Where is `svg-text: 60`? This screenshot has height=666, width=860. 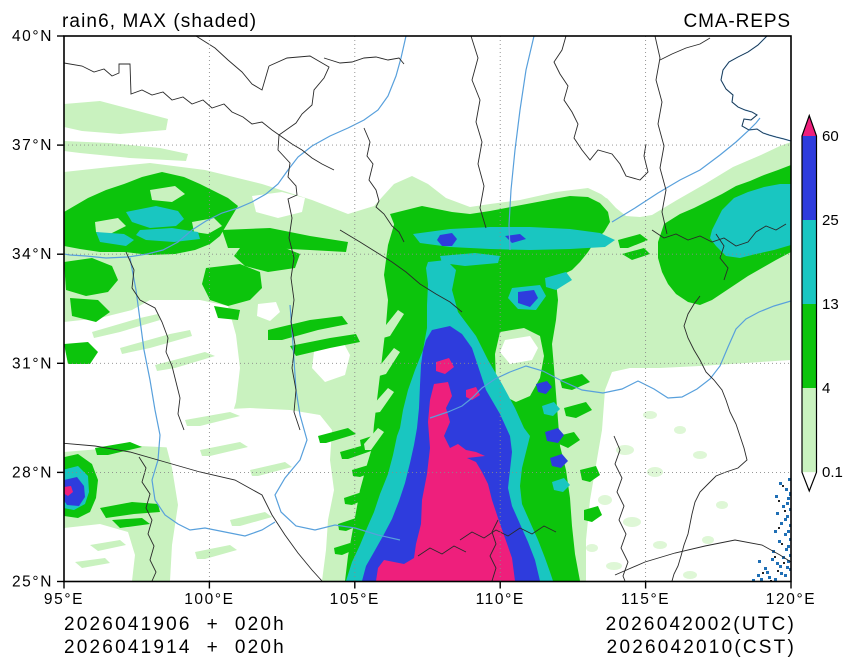
svg-text: 60 is located at coordinates (830, 136).